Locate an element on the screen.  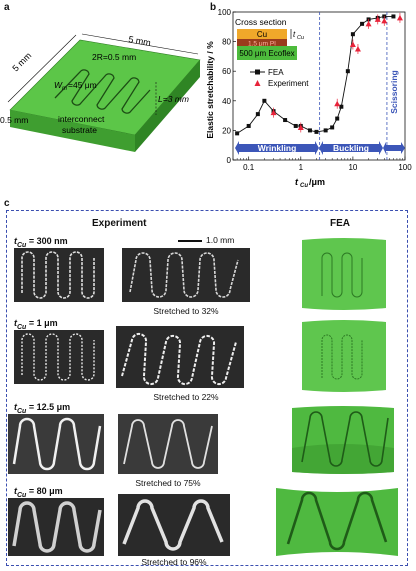
panel-a-label: a is located at coordinates (7, 7).